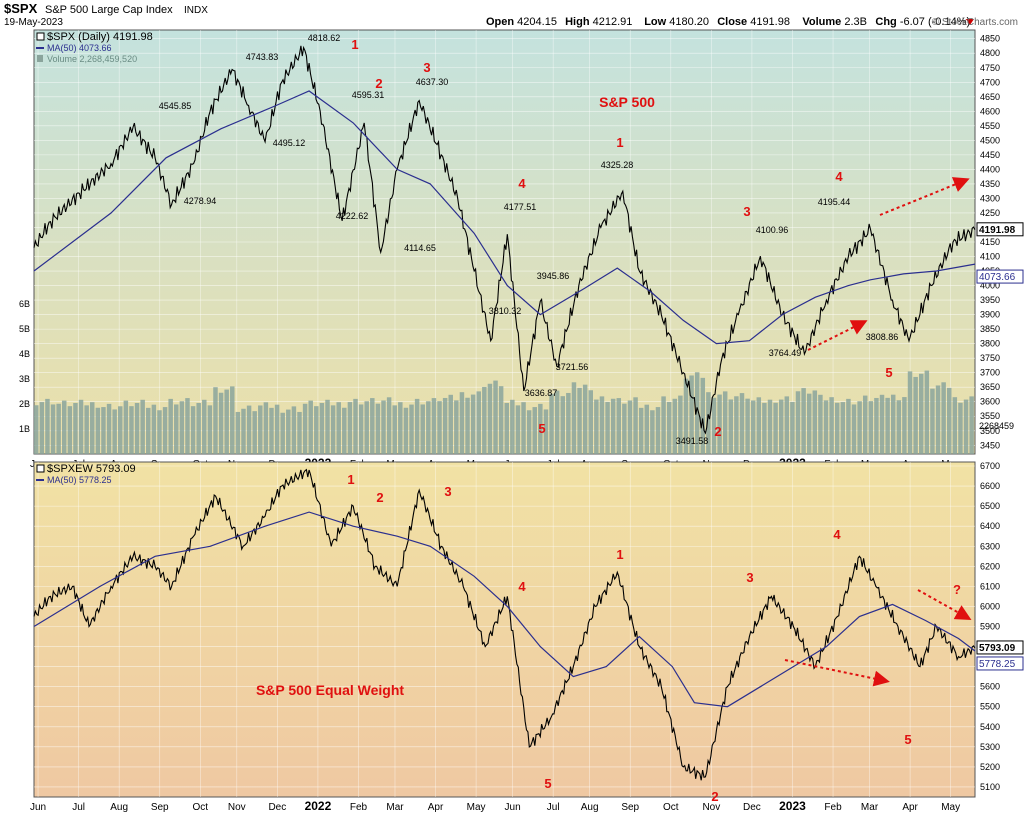 This screenshot has width=1024, height=815. What do you see at coordinates (432, 82) in the screenshot?
I see `price-annotation: 4637.30` at bounding box center [432, 82].